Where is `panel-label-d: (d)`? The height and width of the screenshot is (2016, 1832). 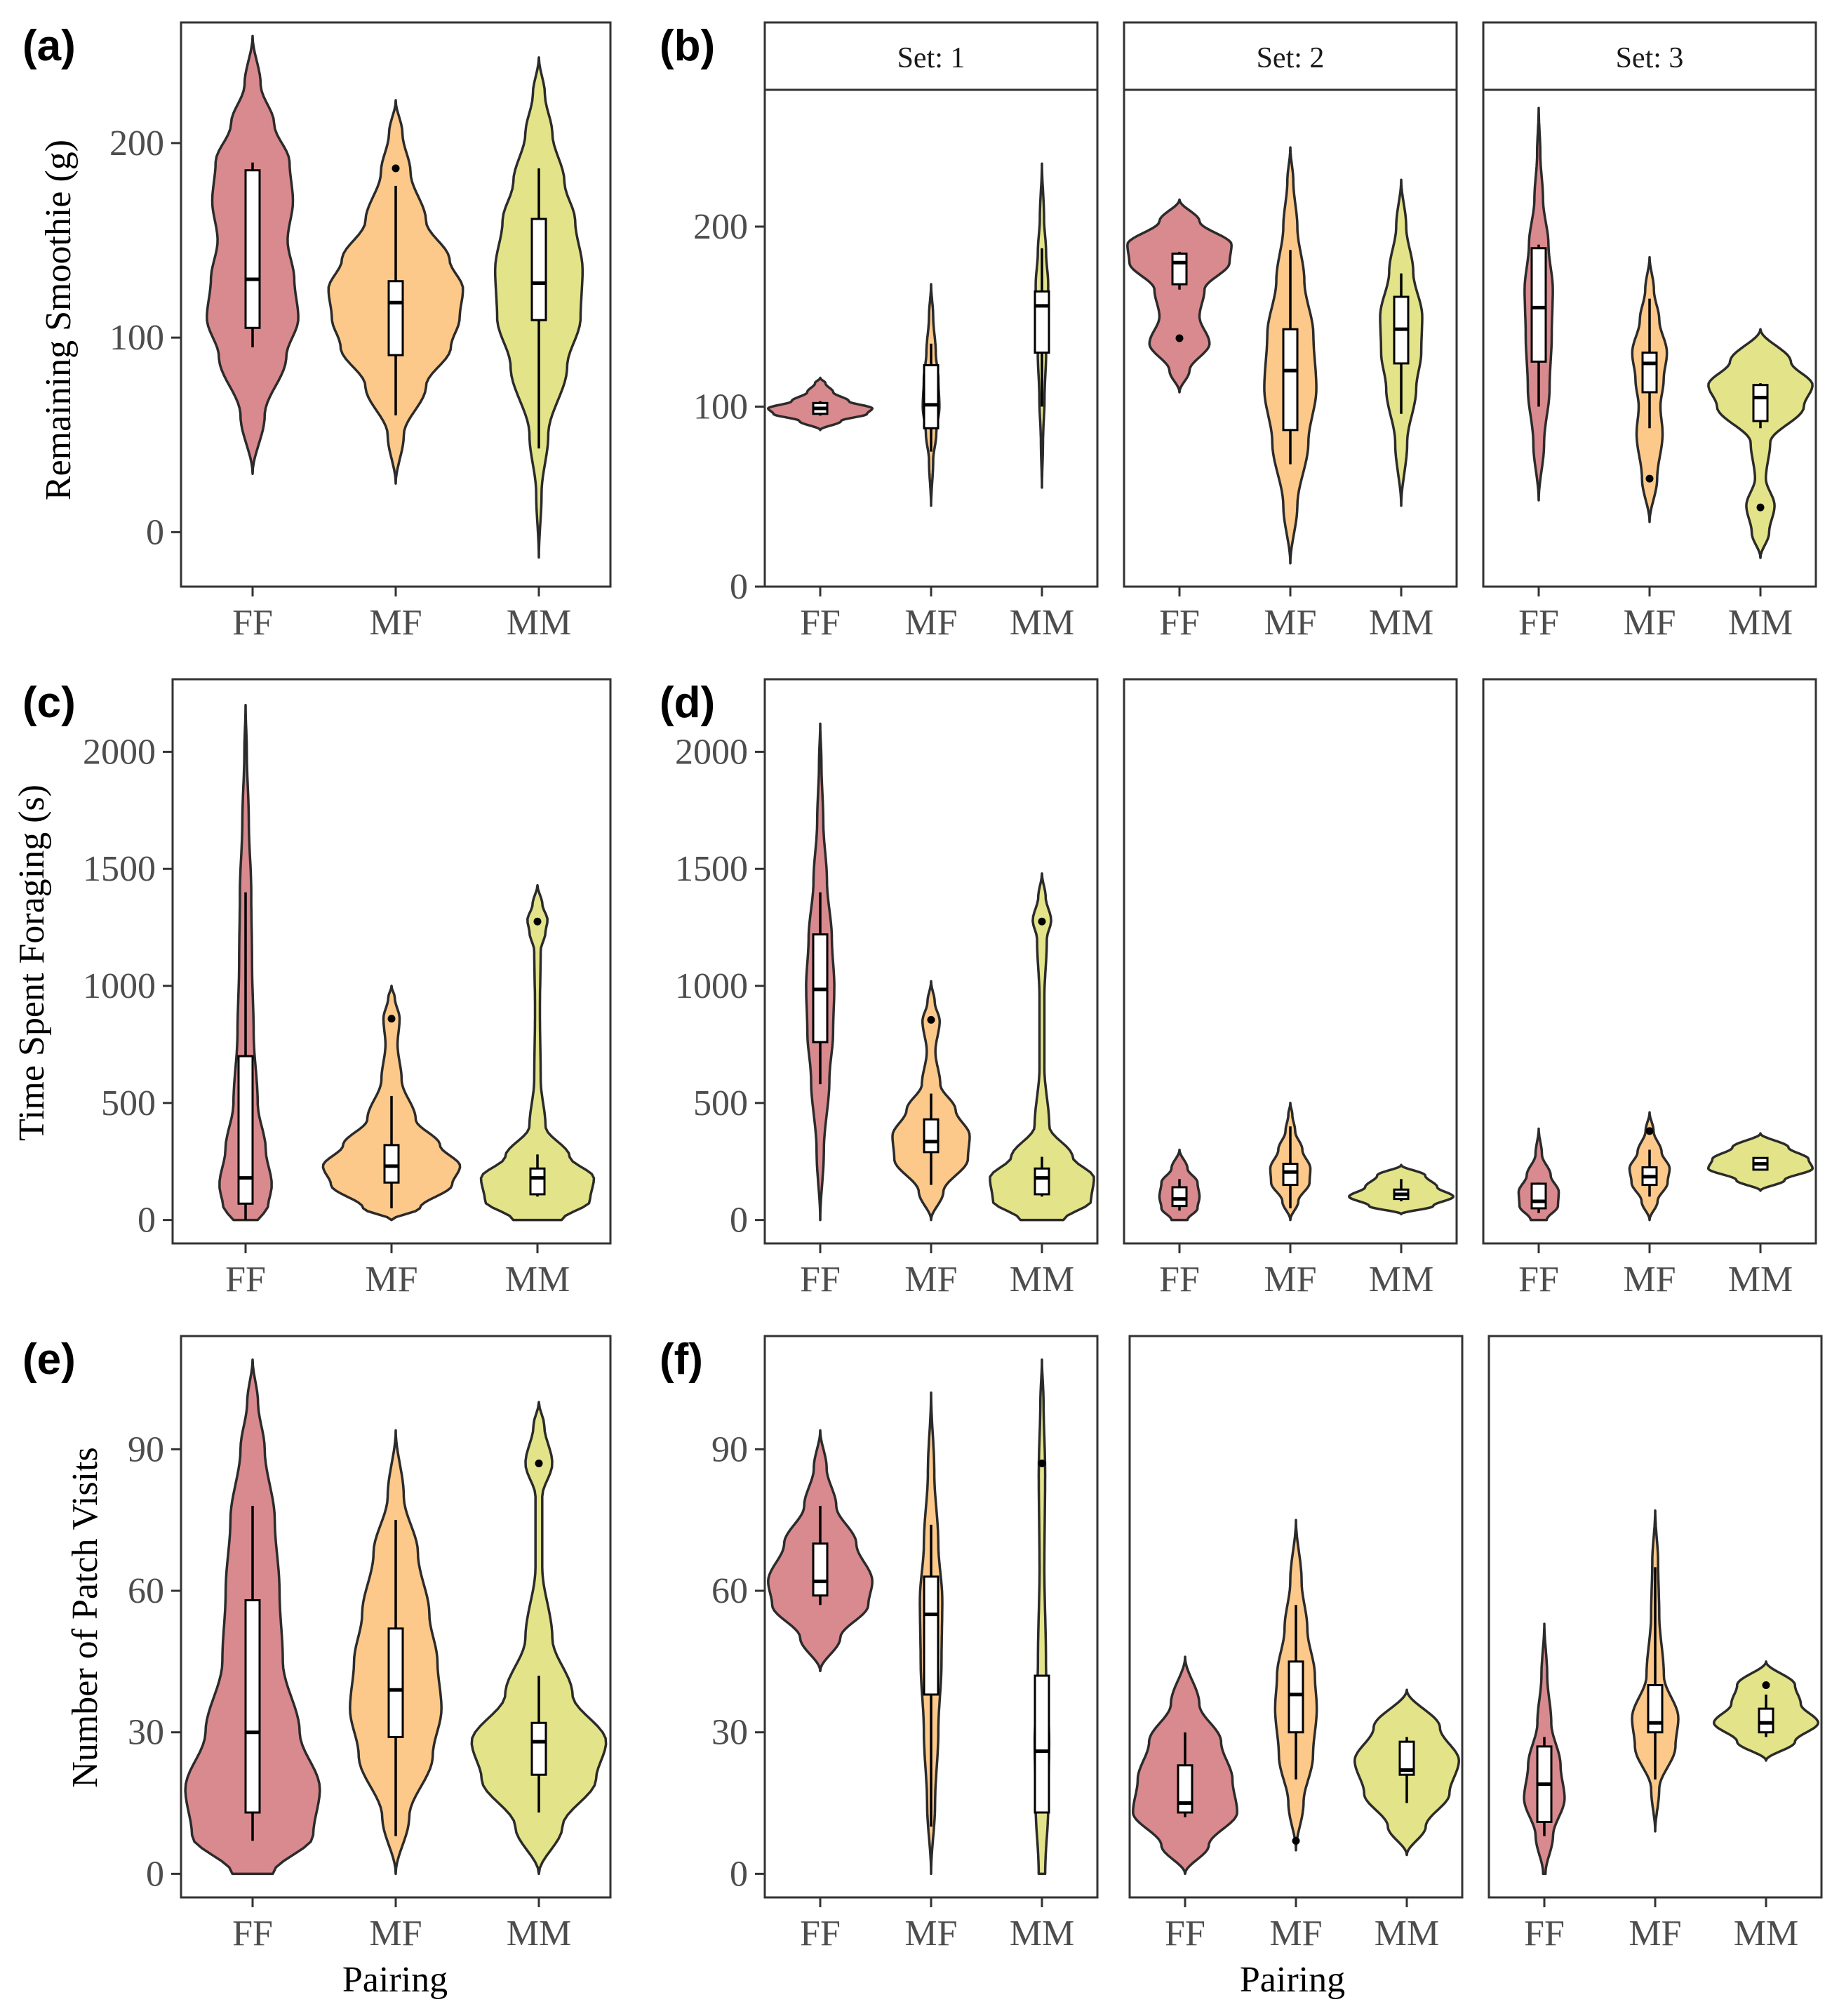
panel-label-d: (d) is located at coordinates (687, 703).